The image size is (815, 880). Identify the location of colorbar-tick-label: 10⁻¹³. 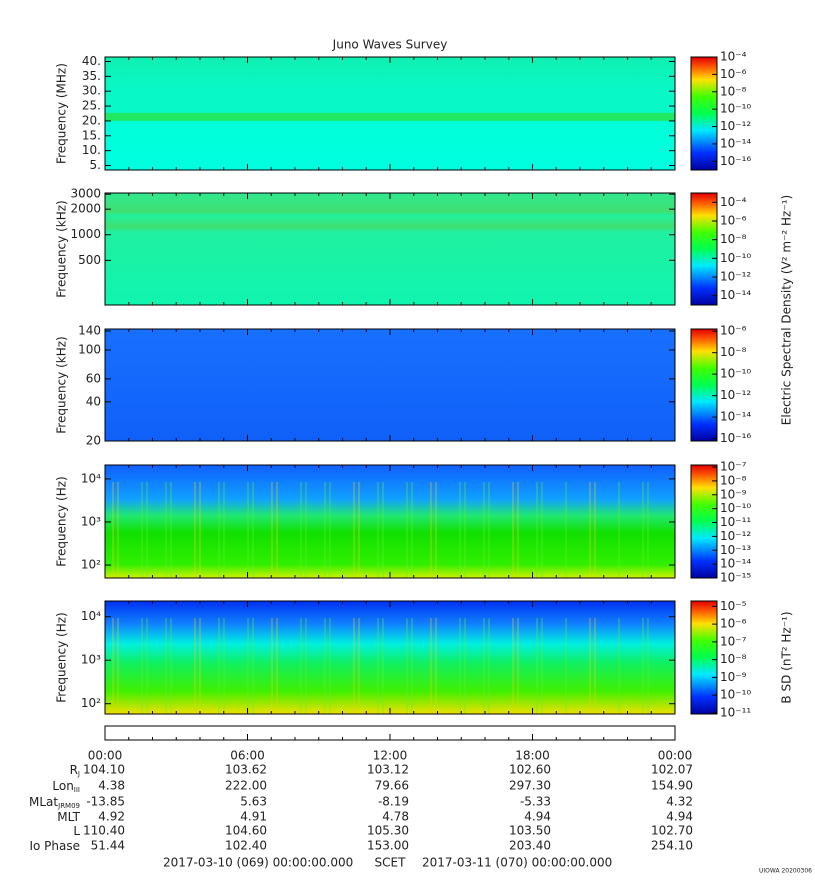
(735, 550).